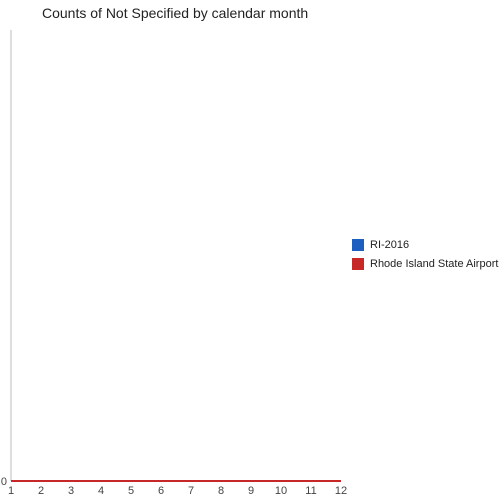  What do you see at coordinates (434, 264) in the screenshot?
I see `legend-label: Rhode Island State Airport` at bounding box center [434, 264].